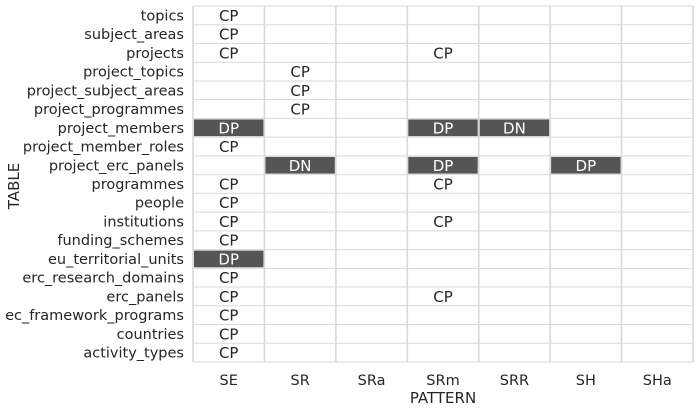 The image size is (700, 412). What do you see at coordinates (657, 381) in the screenshot?
I see `x-tick-label: SHa` at bounding box center [657, 381].